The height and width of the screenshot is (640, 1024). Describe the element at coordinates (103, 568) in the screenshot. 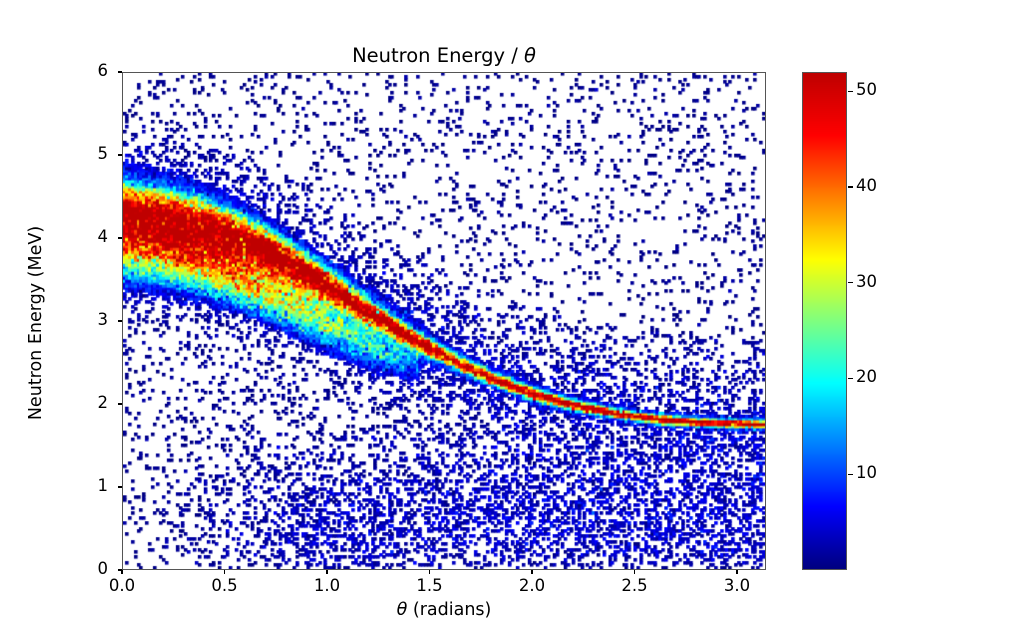

I see `y-axis-tick-label-text: 0` at that location.